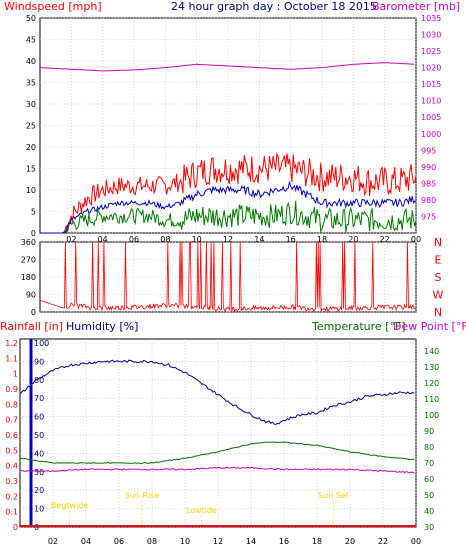 This screenshot has width=466, height=555. Describe the element at coordinates (31, 126) in the screenshot. I see `windspeed-tick-label: 25` at that location.